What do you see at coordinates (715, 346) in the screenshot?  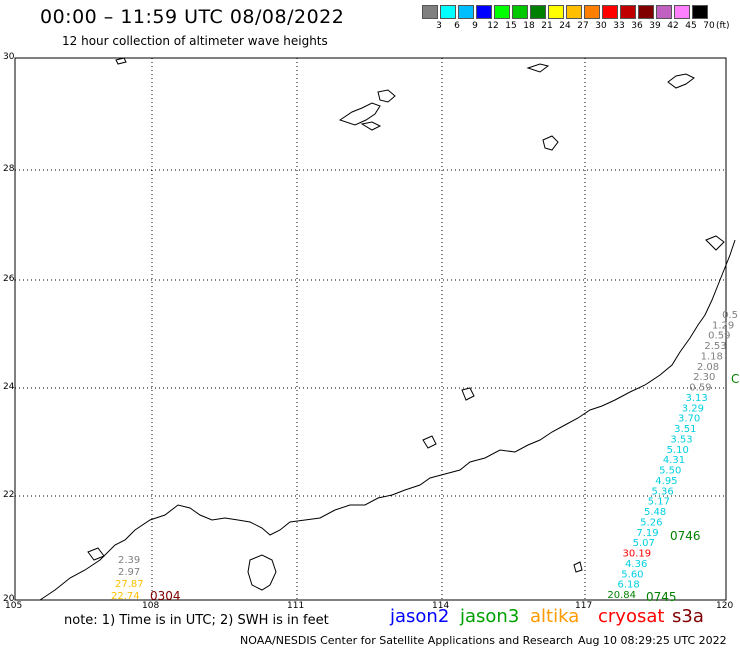 I see `swh-value-label: 2.53` at bounding box center [715, 346].